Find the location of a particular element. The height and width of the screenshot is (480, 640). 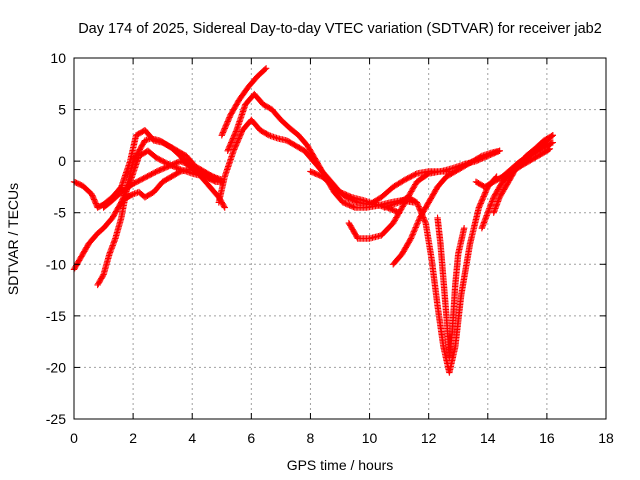

x-tick-label: 8 is located at coordinates (311, 438).